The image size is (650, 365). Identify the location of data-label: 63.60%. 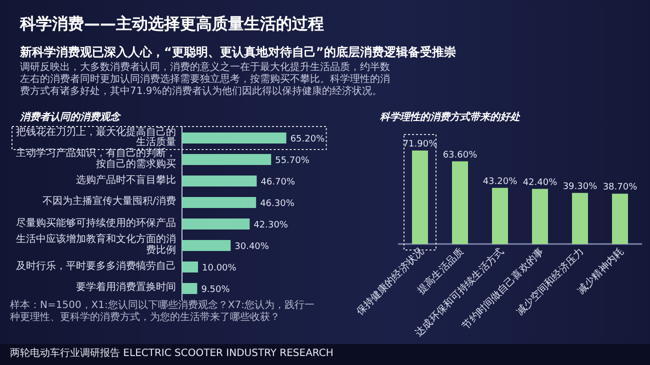
(460, 155).